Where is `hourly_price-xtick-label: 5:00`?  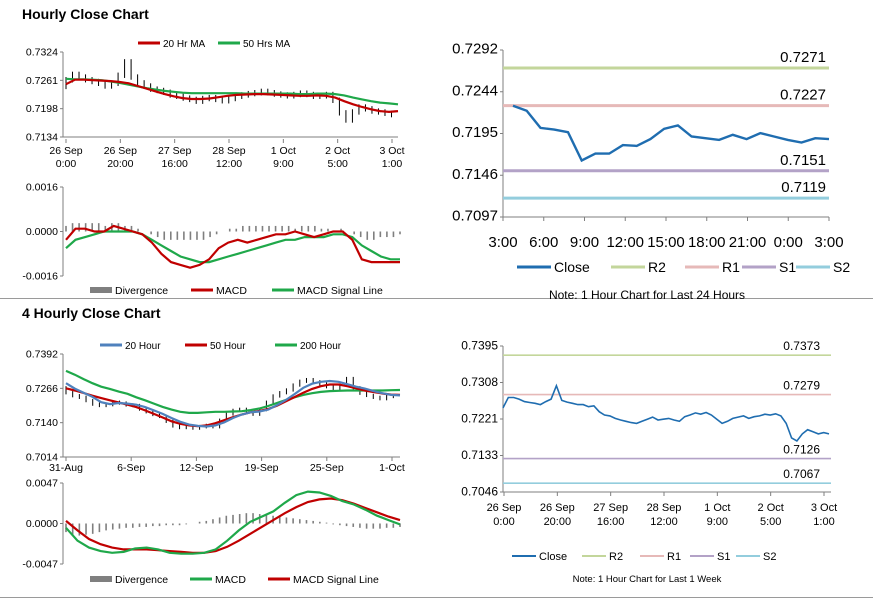
hourly_price-xtick-label: 5:00 is located at coordinates (337, 164).